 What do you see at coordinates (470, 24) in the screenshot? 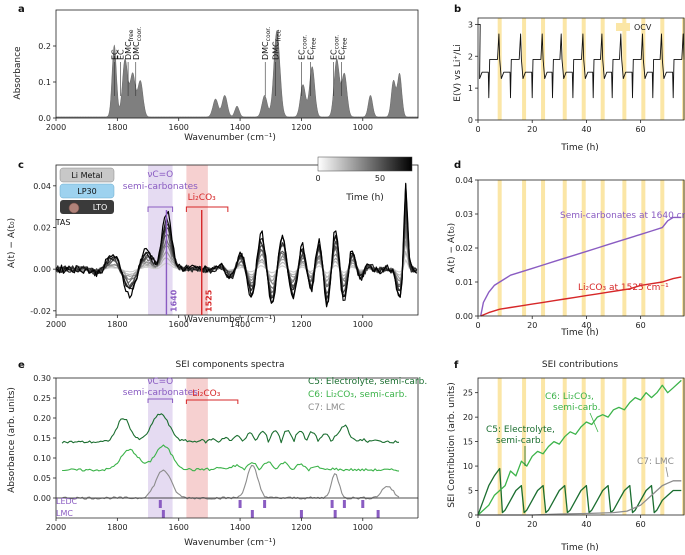
I see `b-ytick-label: 3` at bounding box center [470, 24].